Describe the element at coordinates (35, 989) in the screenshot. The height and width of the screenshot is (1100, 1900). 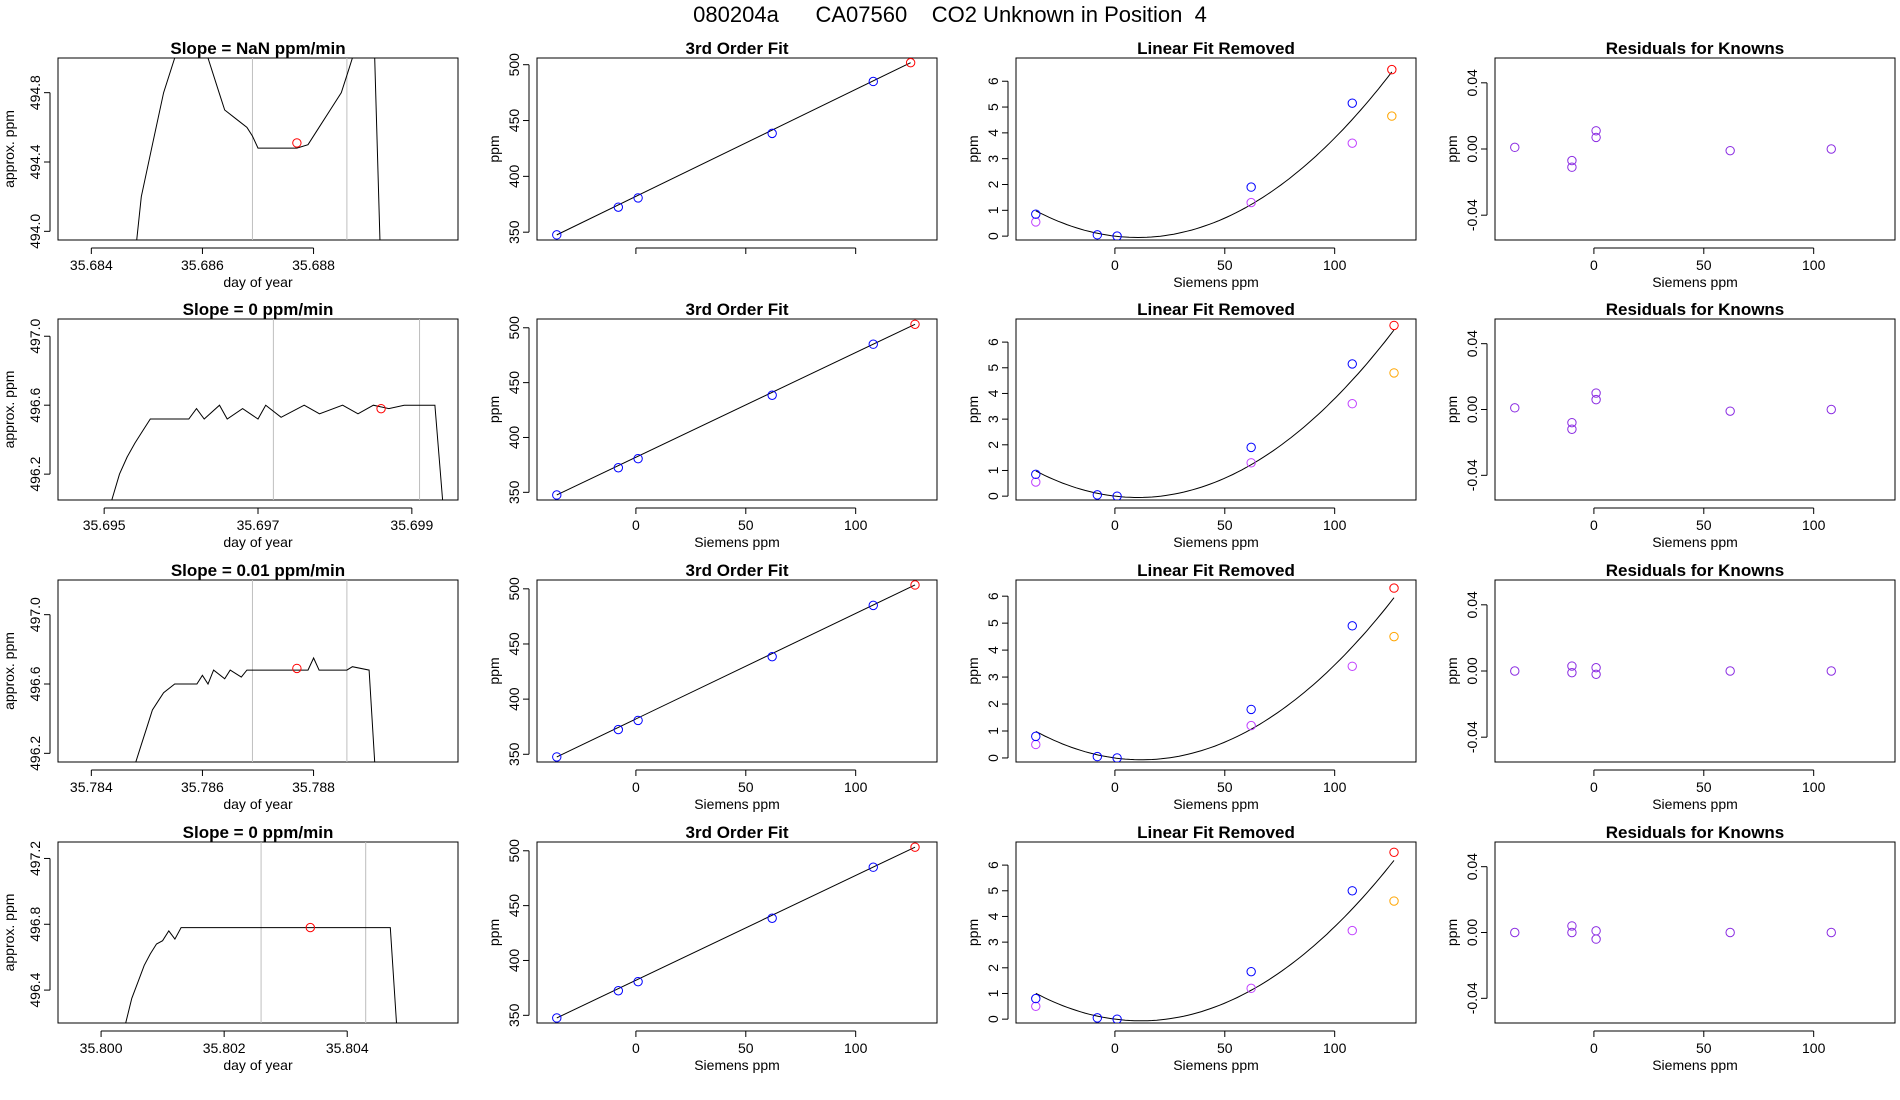
I see `y-tick-label: 496.4` at that location.